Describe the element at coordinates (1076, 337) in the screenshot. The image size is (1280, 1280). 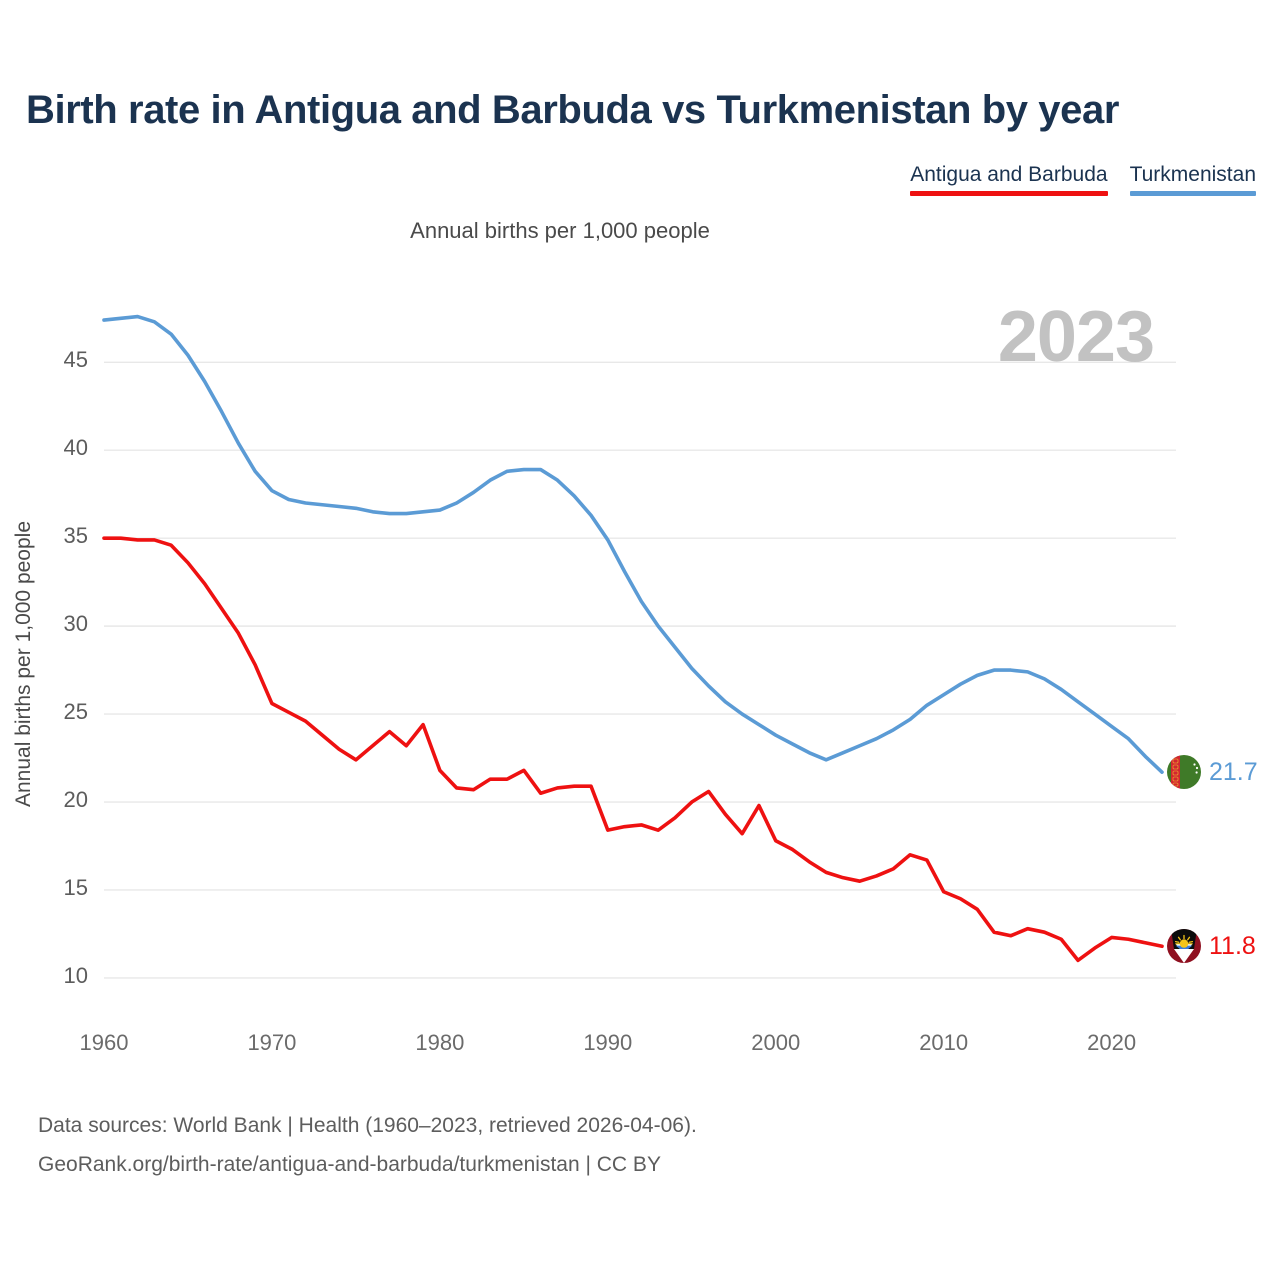
I see `year-watermark: 2023` at that location.